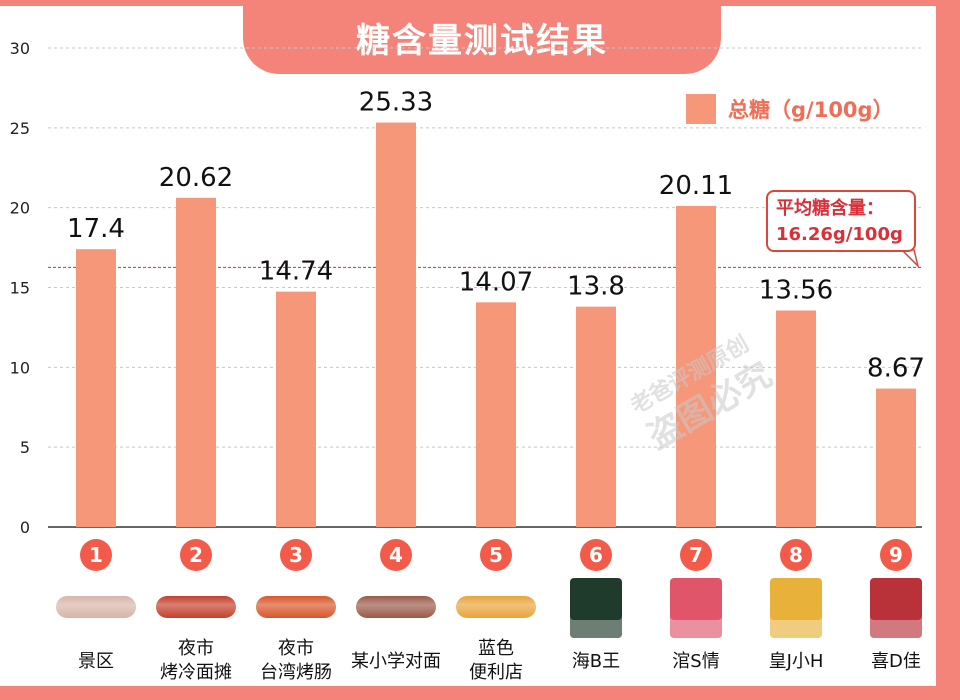  I want to click on item-number-badge: 5, so click(496, 555).